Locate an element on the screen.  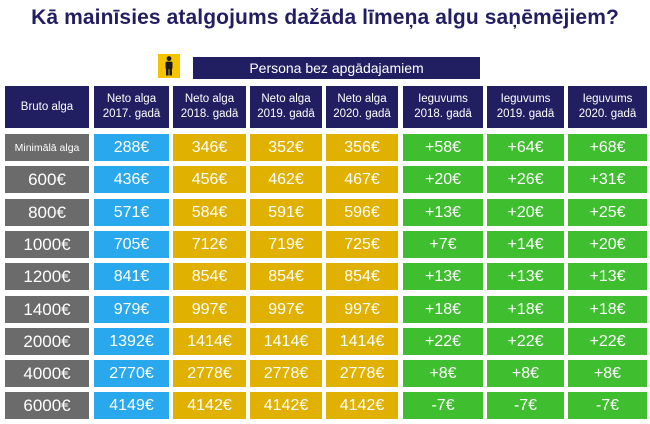
cell-gain-2019: +64€ is located at coordinates (525, 147).